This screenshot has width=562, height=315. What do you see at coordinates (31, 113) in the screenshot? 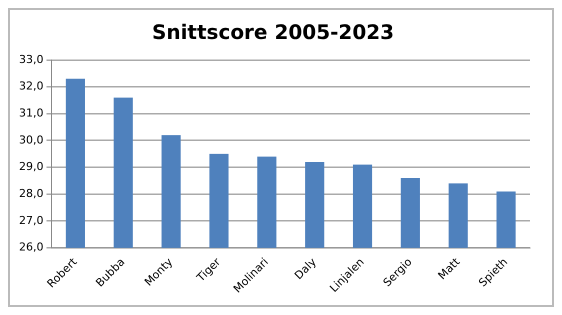
I see `y-tick-label: 31,0` at bounding box center [31, 113].